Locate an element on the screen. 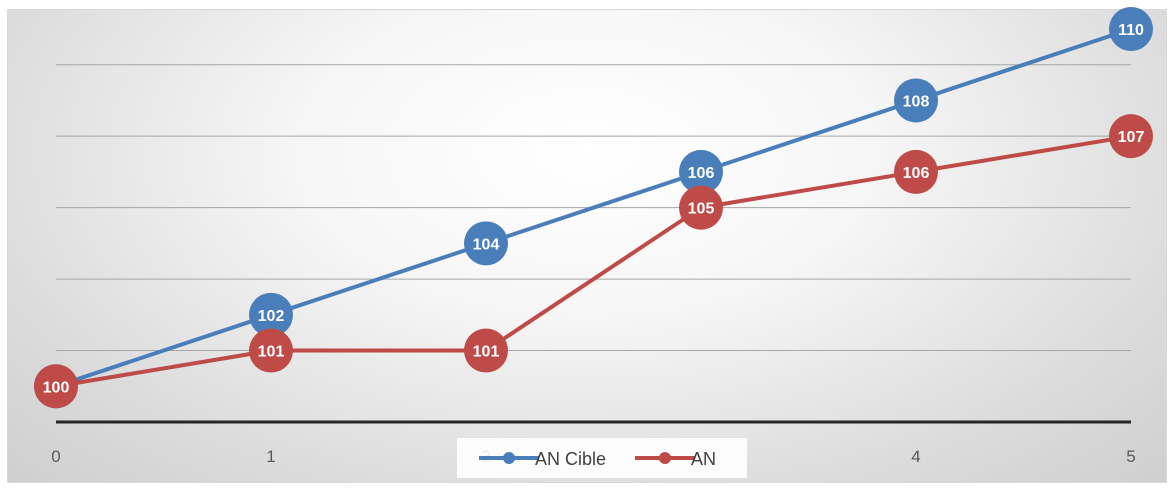 This screenshot has height=491, width=1176. data-label: 107 is located at coordinates (1131, 137).